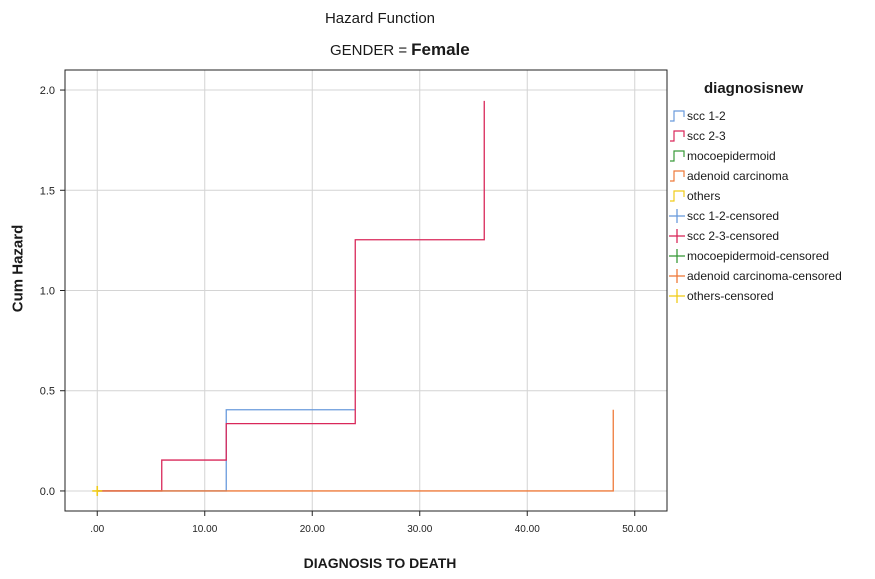 This screenshot has width=875, height=579. Describe the element at coordinates (764, 276) in the screenshot. I see `legend-label: adenoid carcinoma-censored` at that location.